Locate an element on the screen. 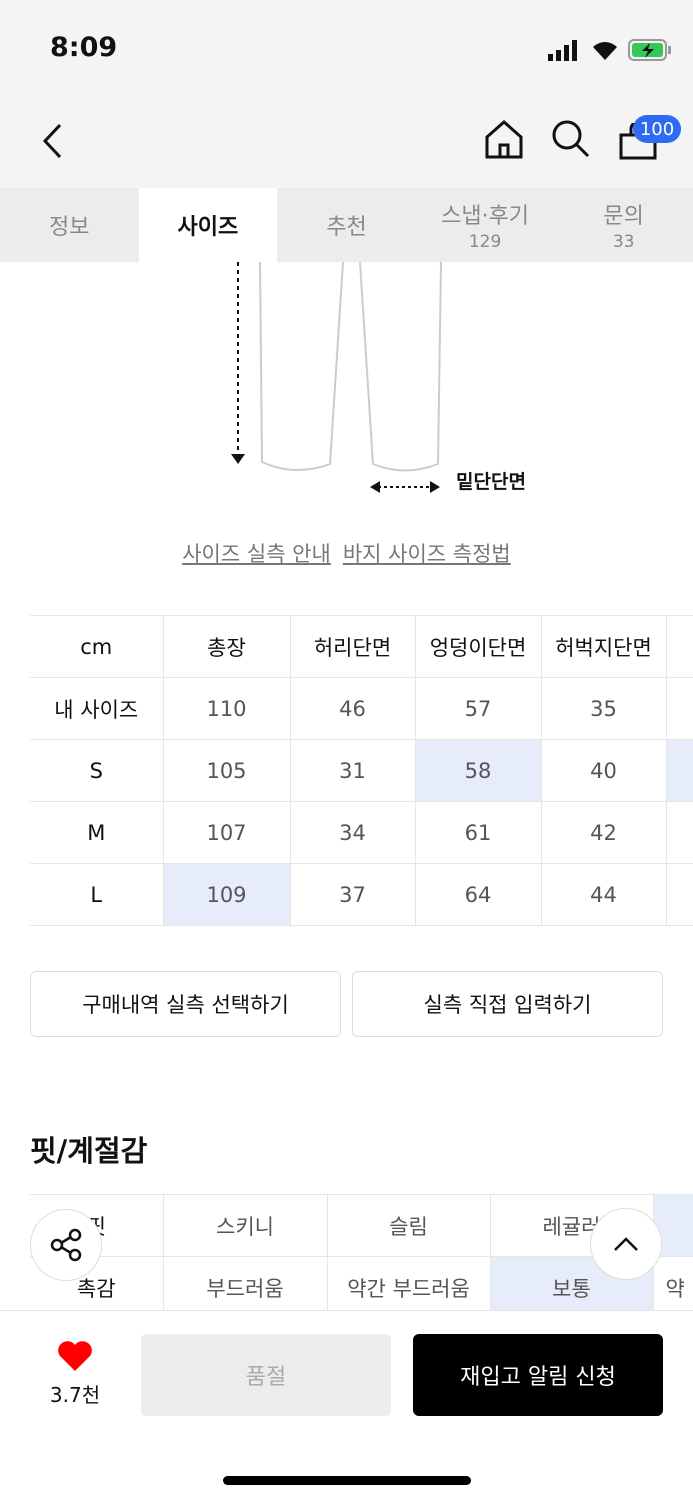  cell: 109 is located at coordinates (226, 894).